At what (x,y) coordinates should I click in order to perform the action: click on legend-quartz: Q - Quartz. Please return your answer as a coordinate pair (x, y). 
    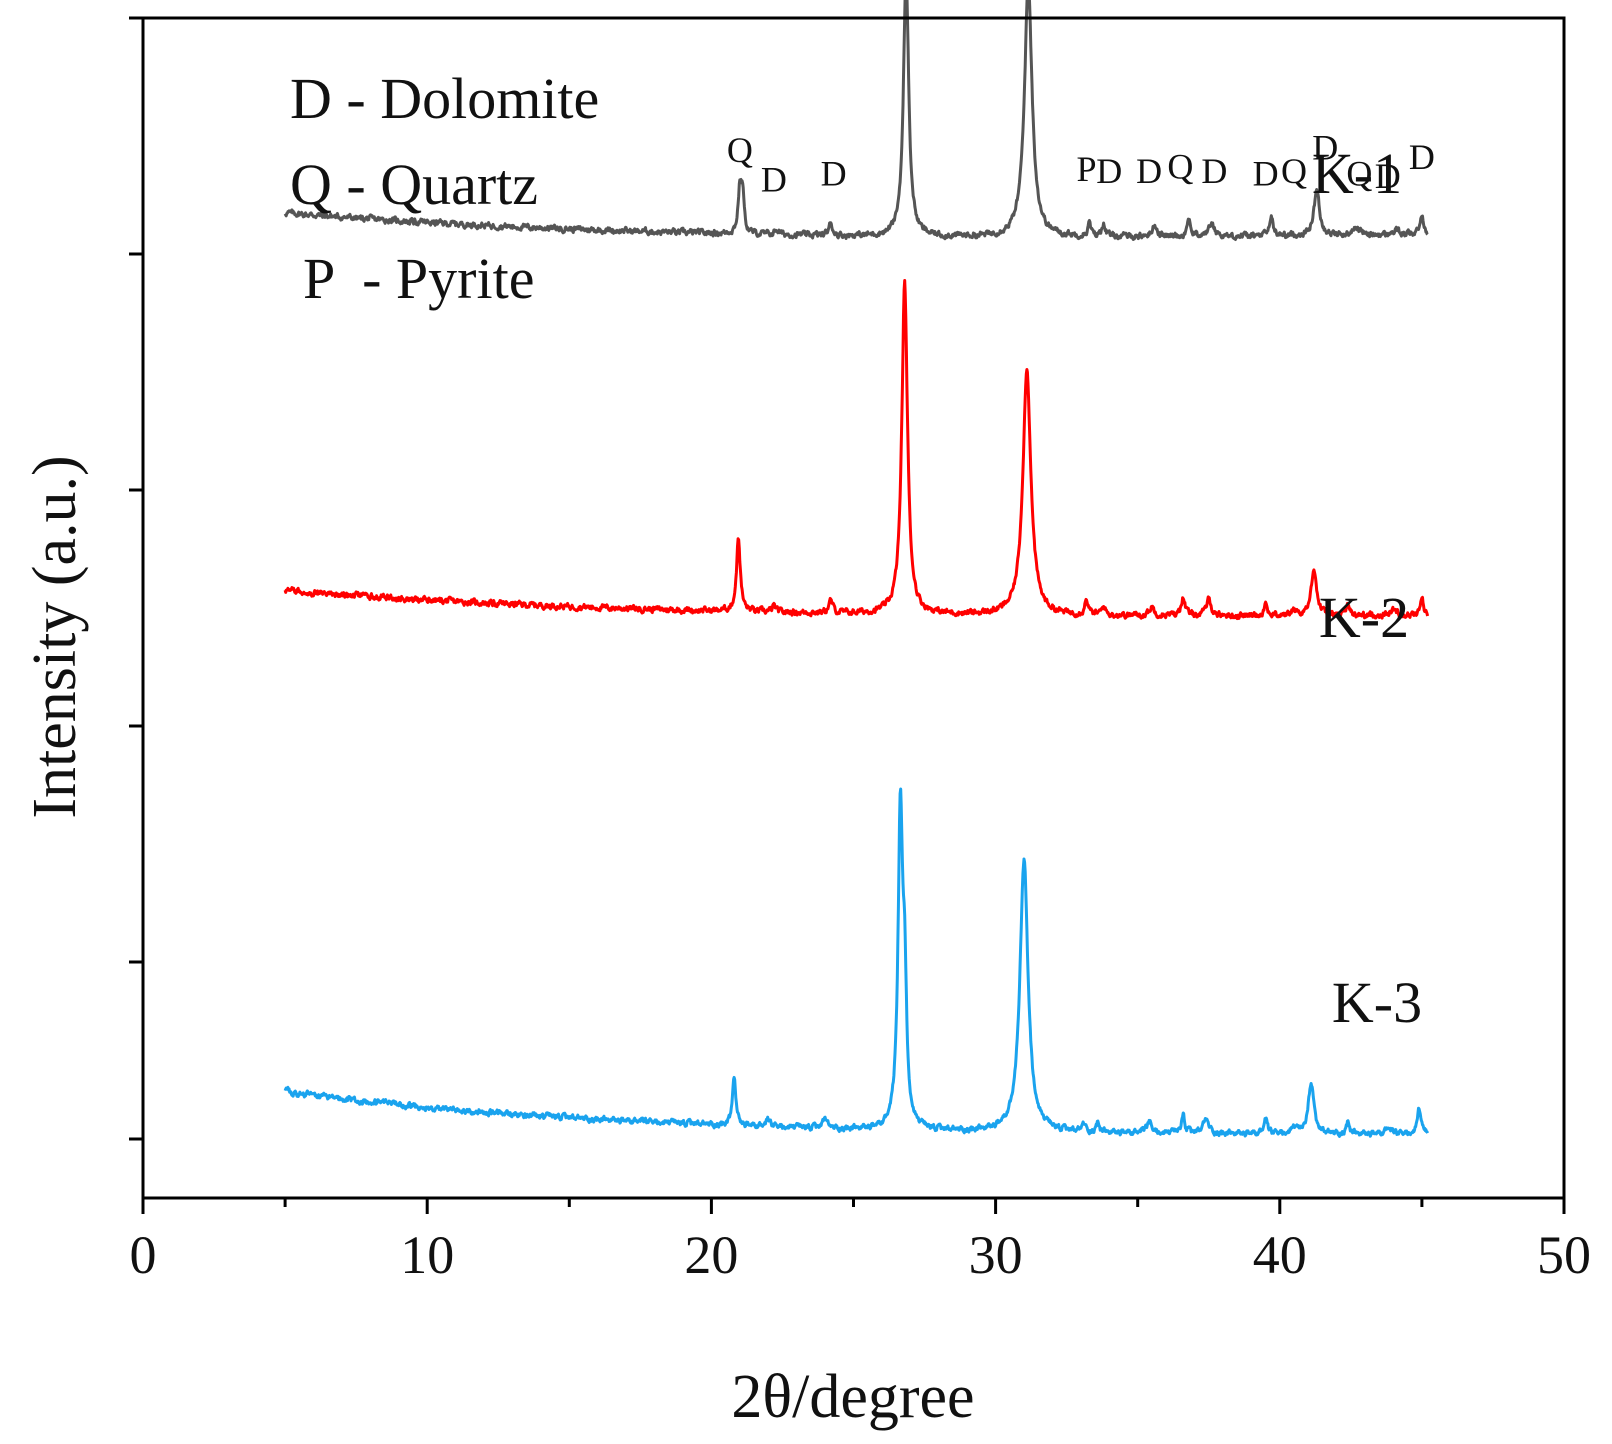
    Looking at the image, I should click on (414, 184).